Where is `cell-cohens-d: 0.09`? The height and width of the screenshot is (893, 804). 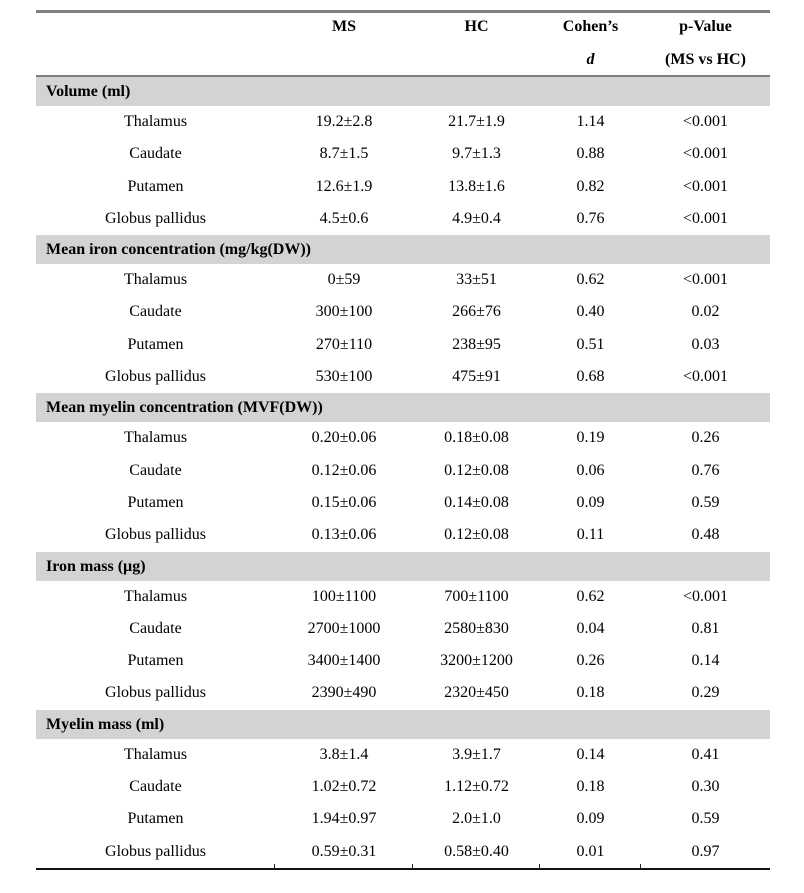 cell-cohens-d: 0.09 is located at coordinates (590, 502).